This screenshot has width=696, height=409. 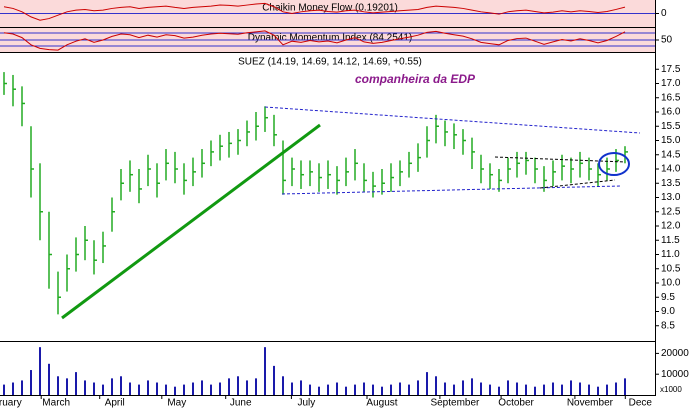 What do you see at coordinates (671, 97) in the screenshot?
I see `y-tick-label: 16.5` at bounding box center [671, 97].